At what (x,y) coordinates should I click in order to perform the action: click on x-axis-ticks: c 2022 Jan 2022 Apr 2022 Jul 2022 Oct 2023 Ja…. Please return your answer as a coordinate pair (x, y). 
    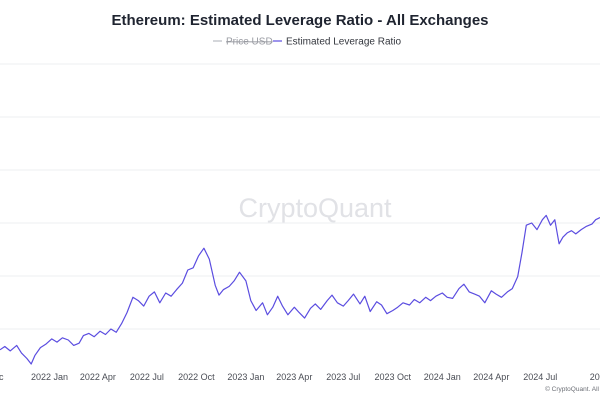
    Looking at the image, I should click on (300, 377).